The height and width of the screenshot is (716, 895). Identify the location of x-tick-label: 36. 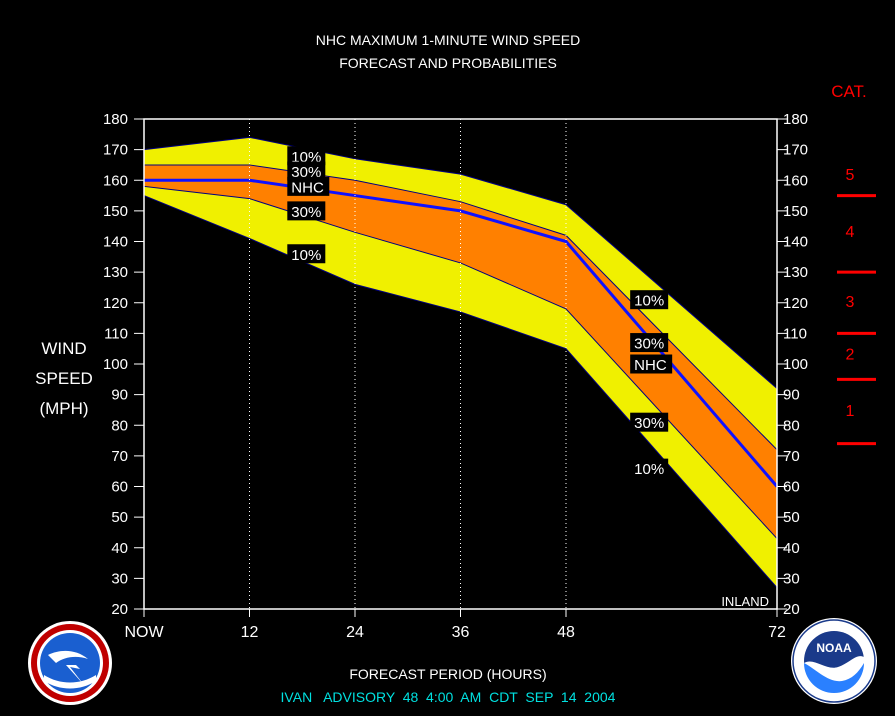
(461, 632).